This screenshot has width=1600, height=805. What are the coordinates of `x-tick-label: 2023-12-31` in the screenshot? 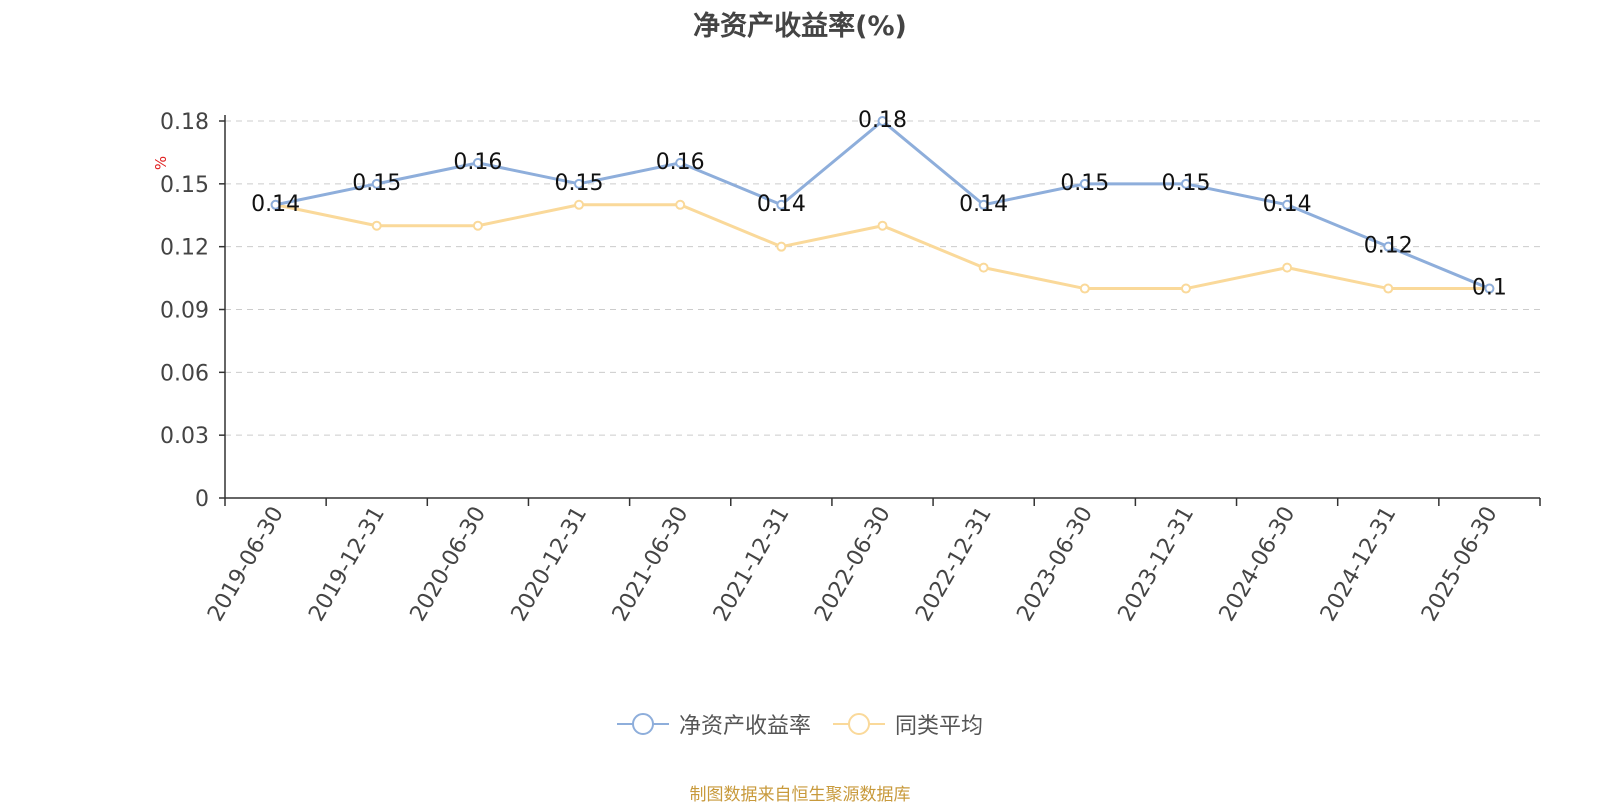 It's located at (1157, 564).